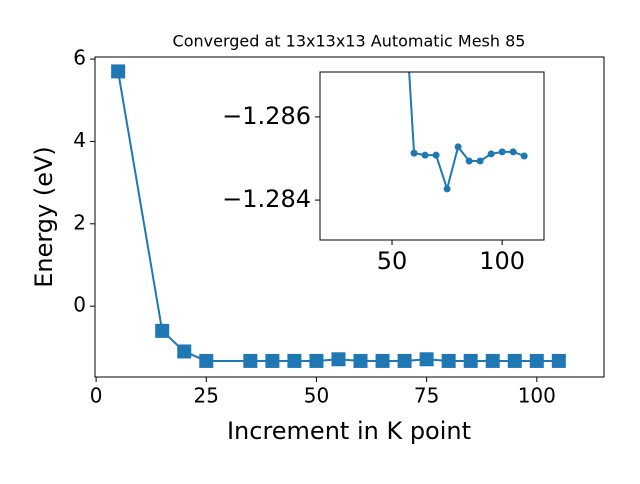 The height and width of the screenshot is (484, 640). Describe the element at coordinates (266, 116) in the screenshot. I see `y-tick-label: −1.286` at that location.